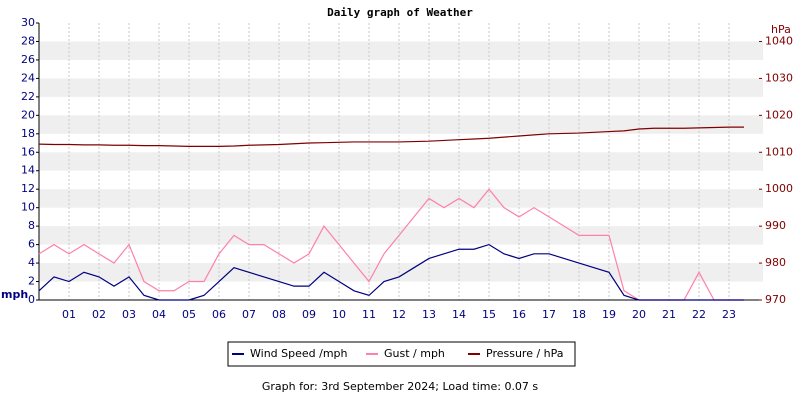 The image size is (800, 400). What do you see at coordinates (669, 314) in the screenshot?
I see `x-tick-label: 21` at bounding box center [669, 314].